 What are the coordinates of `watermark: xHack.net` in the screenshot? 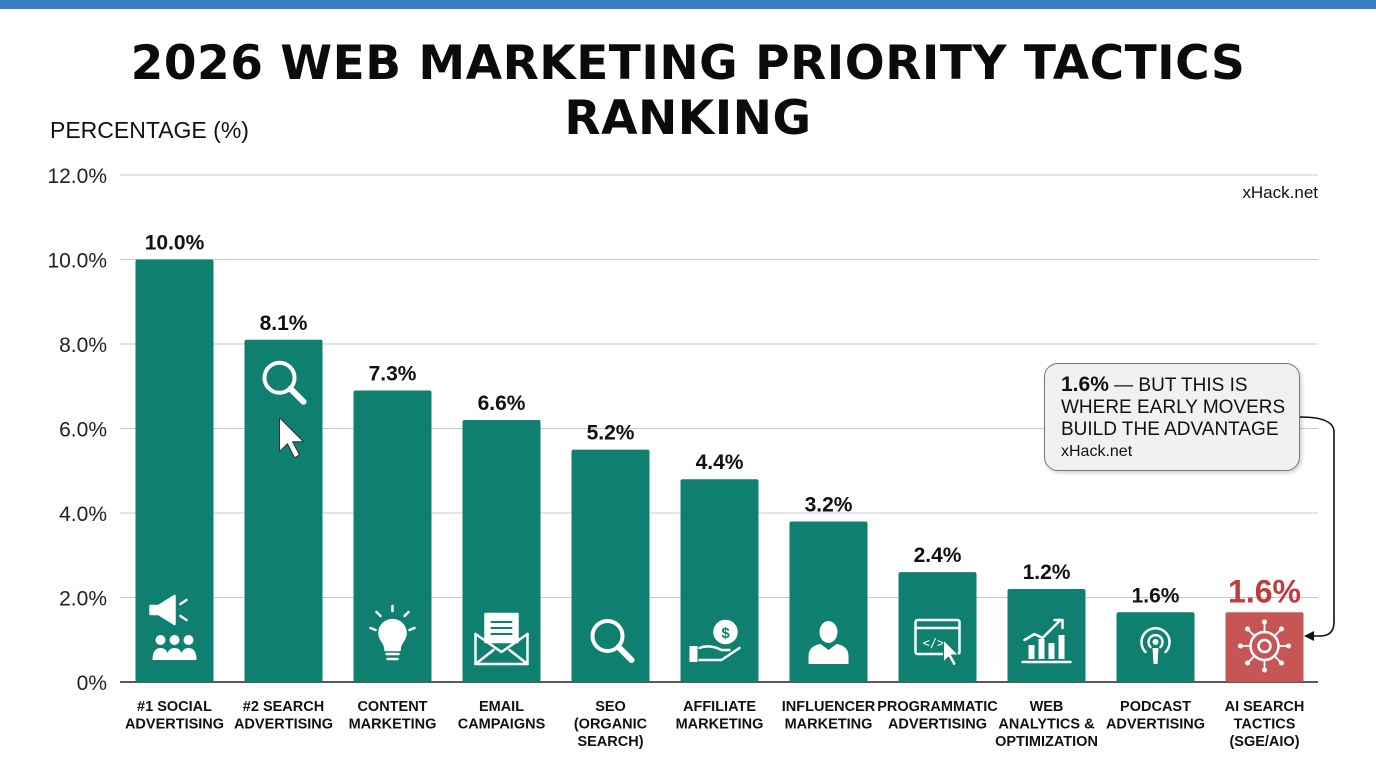 It's located at (1280, 192).